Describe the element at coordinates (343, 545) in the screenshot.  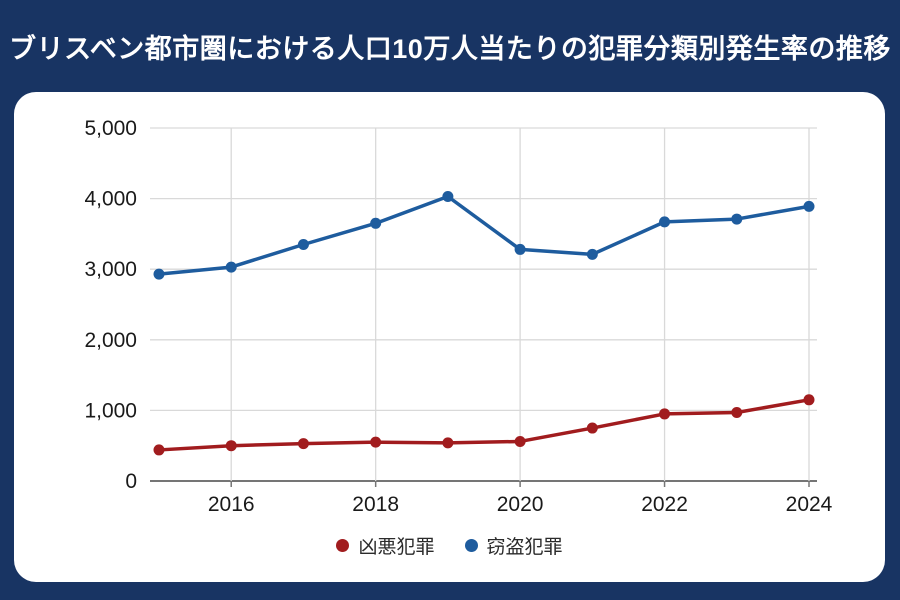
I see `violent-crime-legend-dot-icon` at that location.